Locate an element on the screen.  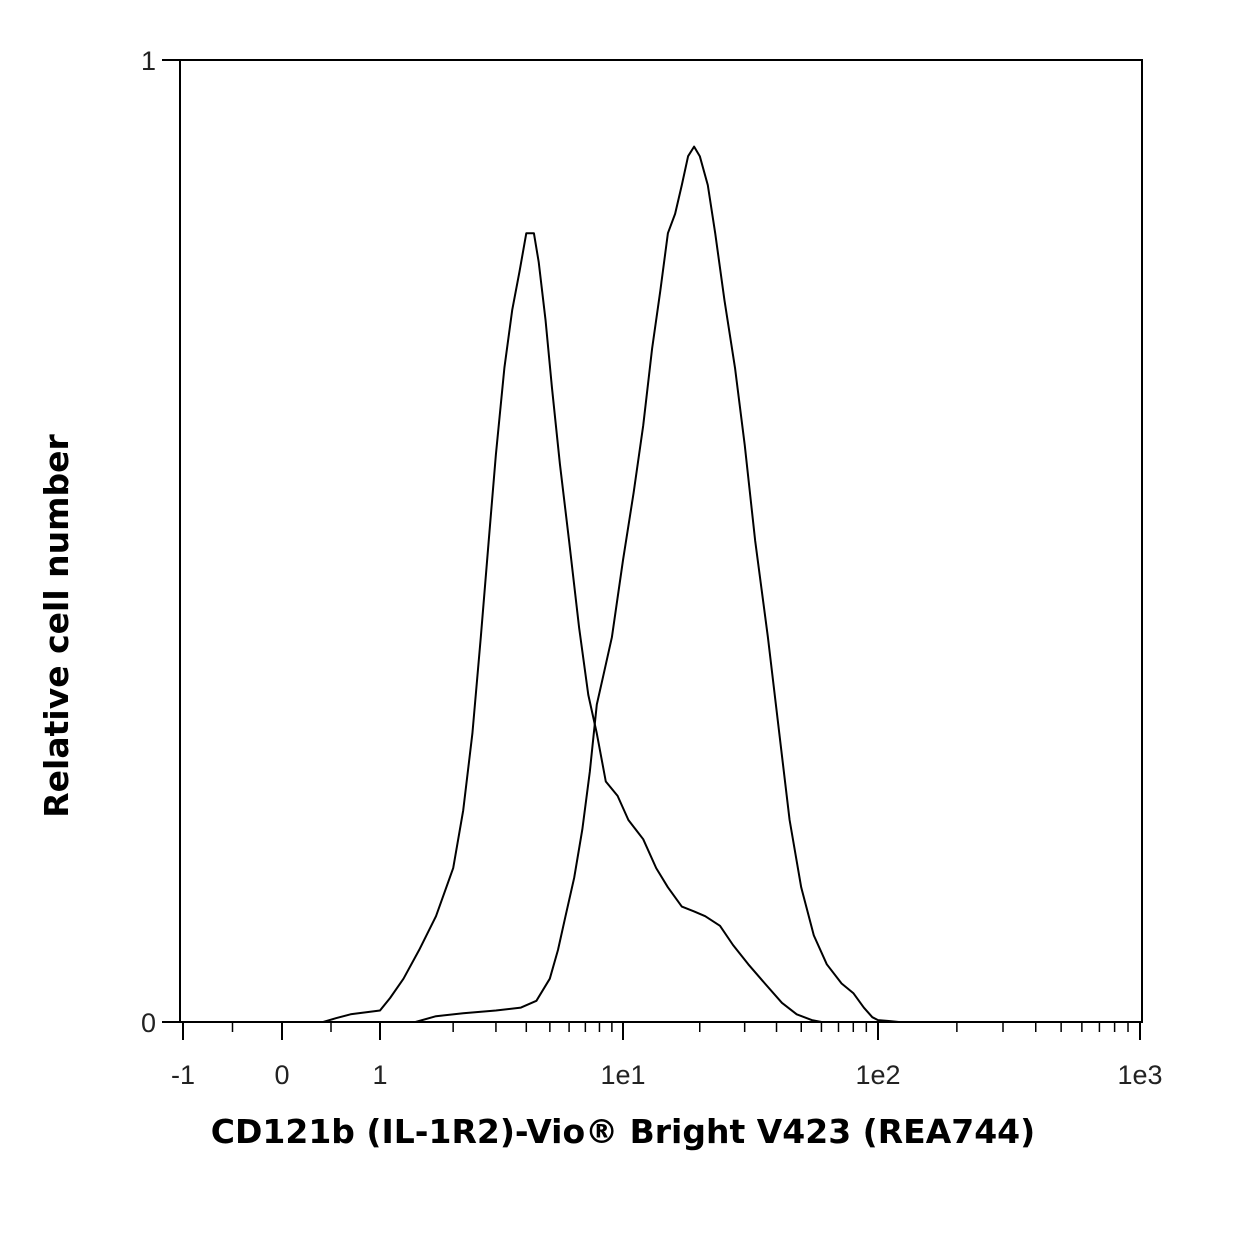
x-tick-label: 1e3 is located at coordinates (1139, 1075).